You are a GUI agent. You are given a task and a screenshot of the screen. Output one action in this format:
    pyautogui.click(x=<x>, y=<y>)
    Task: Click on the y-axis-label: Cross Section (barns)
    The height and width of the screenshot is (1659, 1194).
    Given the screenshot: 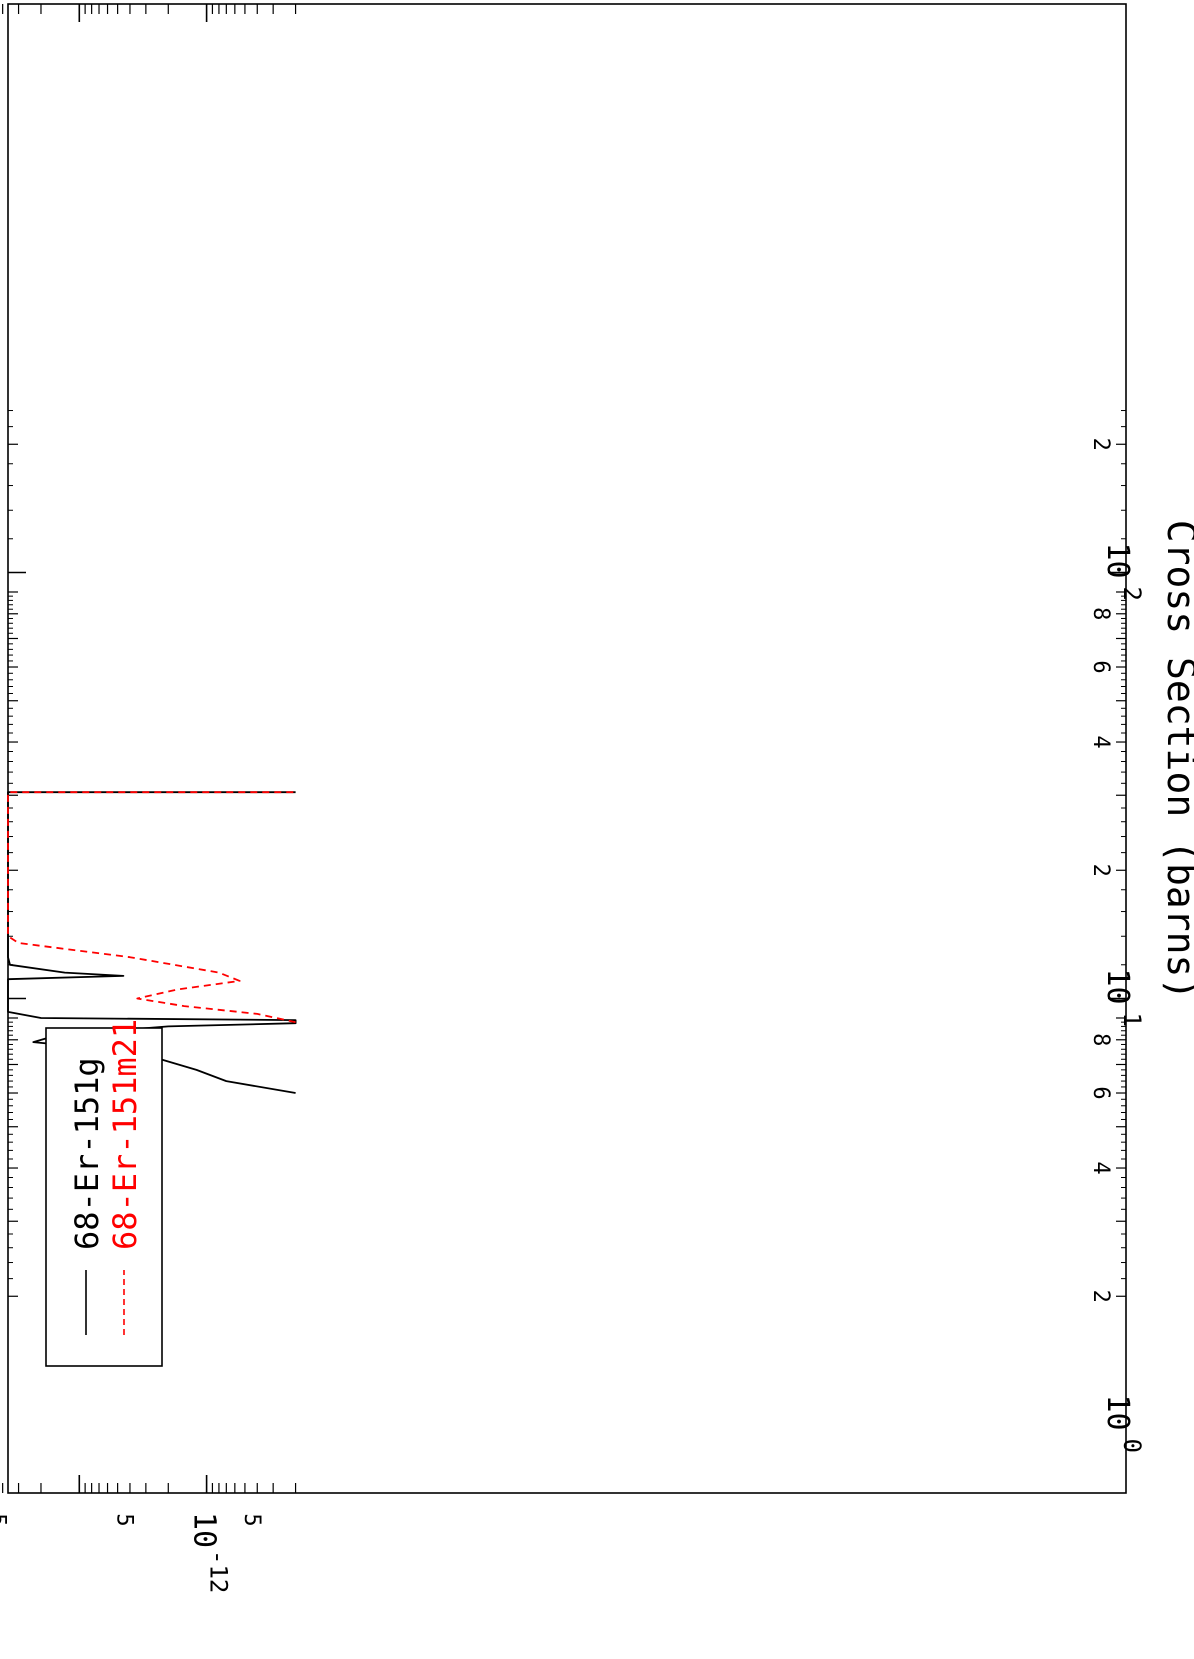 What is the action you would take?
    pyautogui.click(x=1176, y=760)
    